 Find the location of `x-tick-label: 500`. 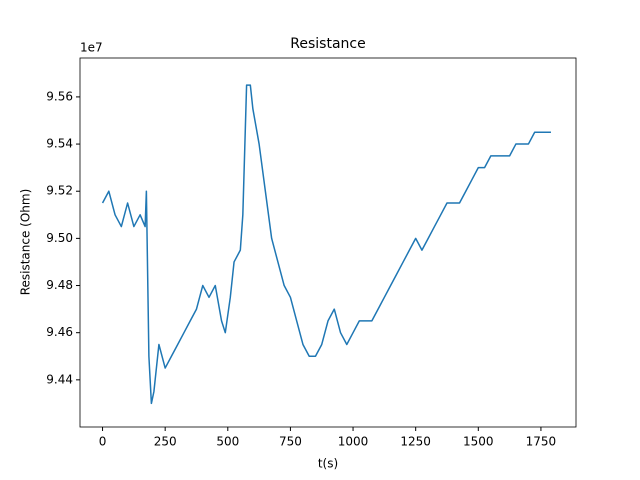

x-tick-label: 500 is located at coordinates (227, 442).